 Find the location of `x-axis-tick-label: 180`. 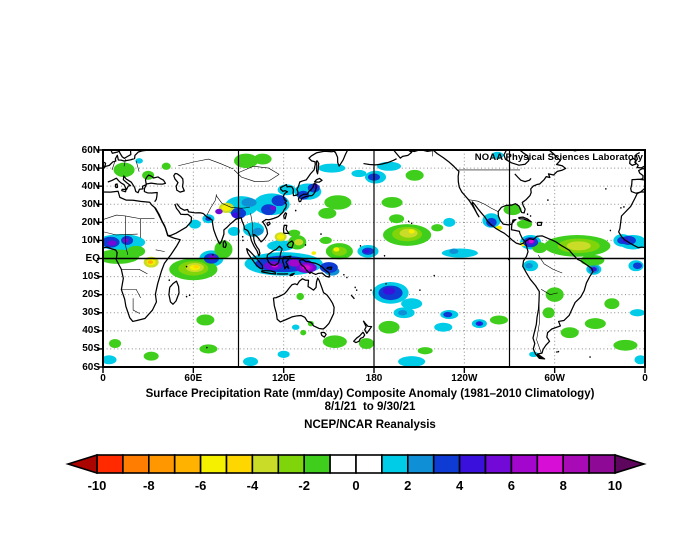

x-axis-tick-label: 180 is located at coordinates (374, 378).